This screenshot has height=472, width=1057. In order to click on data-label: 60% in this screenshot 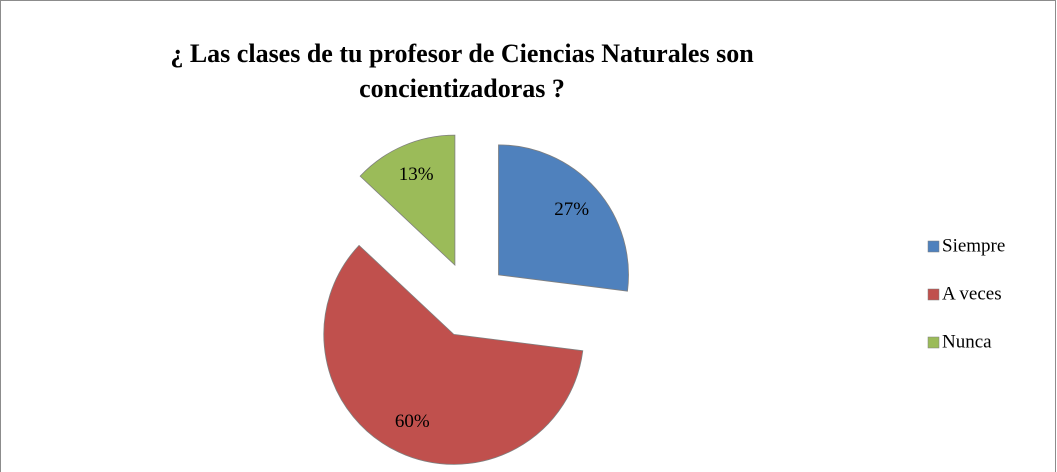, I will do `click(412, 421)`.